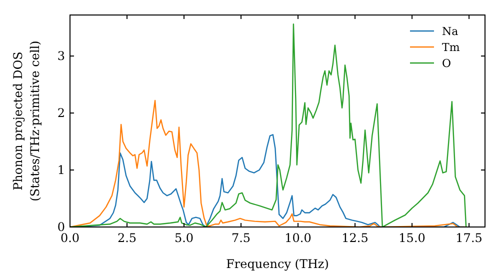  What do you see at coordinates (450, 31) in the screenshot?
I see `legend-label: Na` at bounding box center [450, 31].